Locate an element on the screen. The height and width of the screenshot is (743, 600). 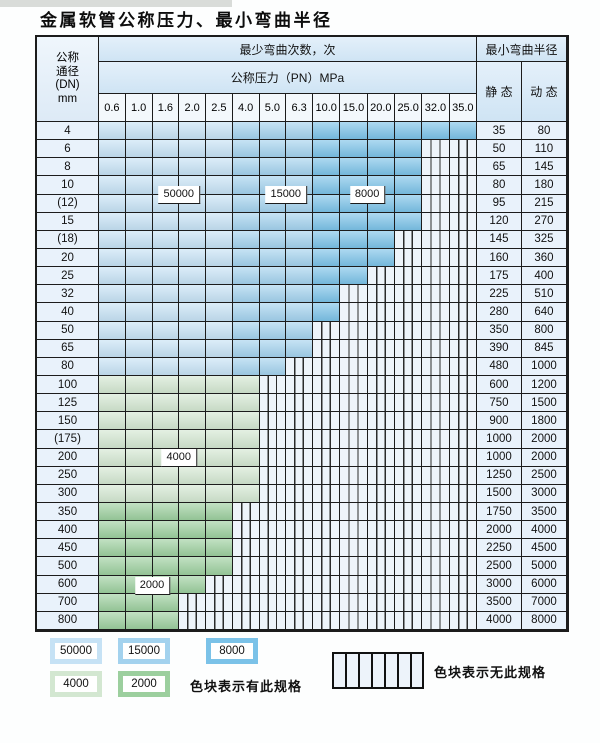
dn-row-label: 10 is located at coordinates (68, 185).